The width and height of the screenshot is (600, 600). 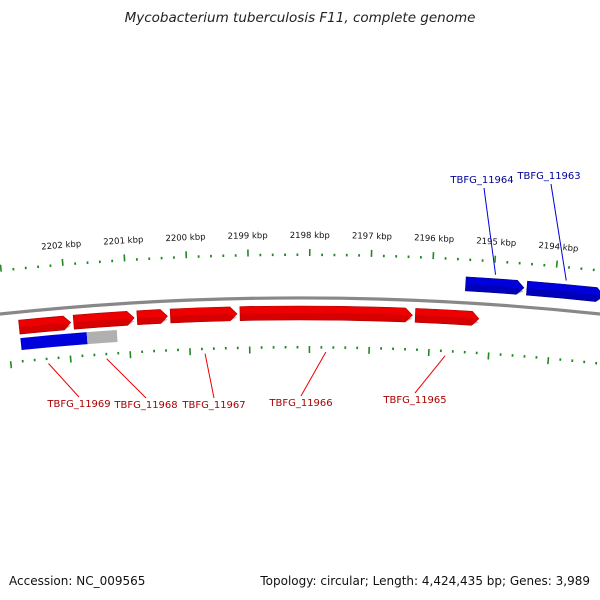 What do you see at coordinates (548, 176) in the screenshot?
I see `gene-label: TBFG_11963` at bounding box center [548, 176].